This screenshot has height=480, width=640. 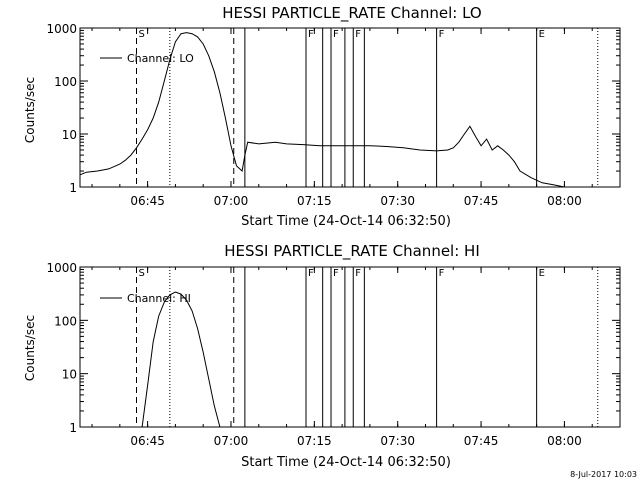 What do you see at coordinates (397, 201) in the screenshot?
I see `panel-lo-xtick-label: 07:30` at bounding box center [397, 201].